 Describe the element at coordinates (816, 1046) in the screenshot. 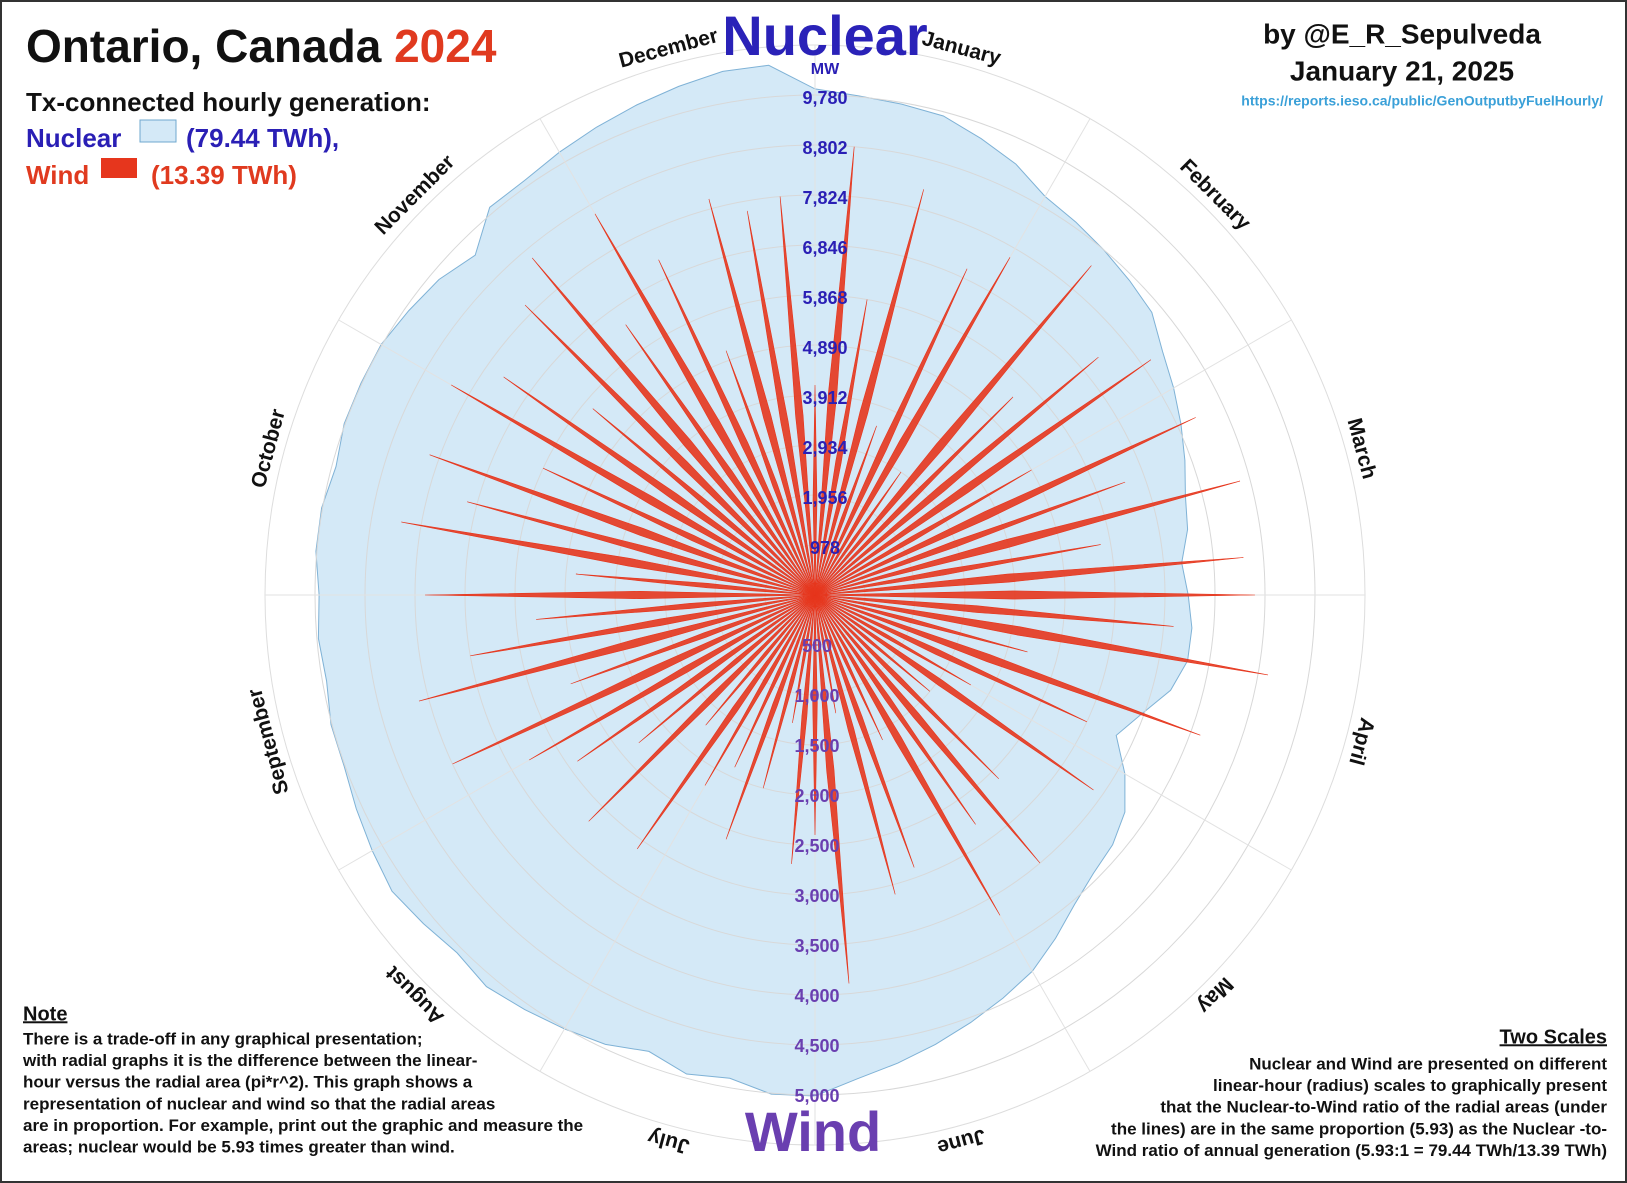

I see `y2-tick-label: 4,500` at that location.